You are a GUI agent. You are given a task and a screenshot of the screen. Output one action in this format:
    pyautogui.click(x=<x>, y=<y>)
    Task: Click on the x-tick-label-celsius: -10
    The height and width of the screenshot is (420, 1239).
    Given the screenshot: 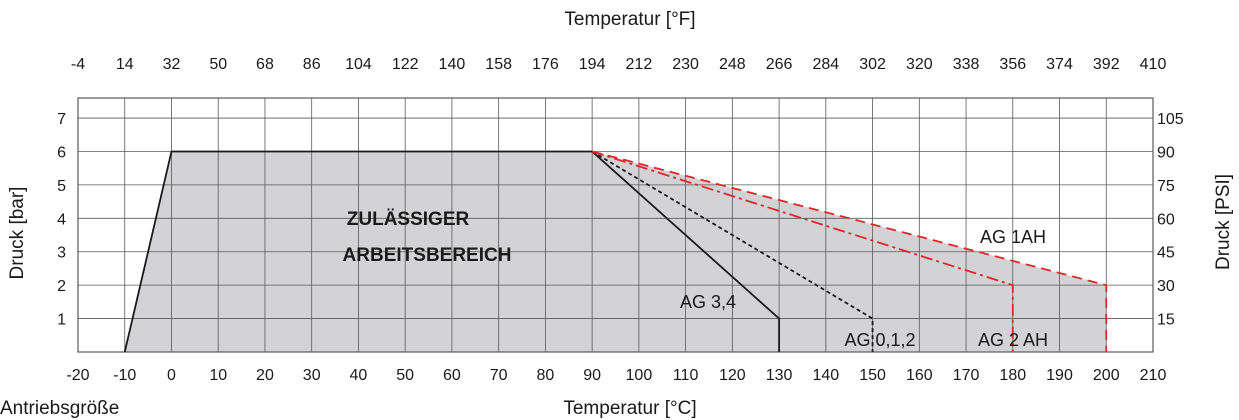 What is the action you would take?
    pyautogui.click(x=124, y=375)
    